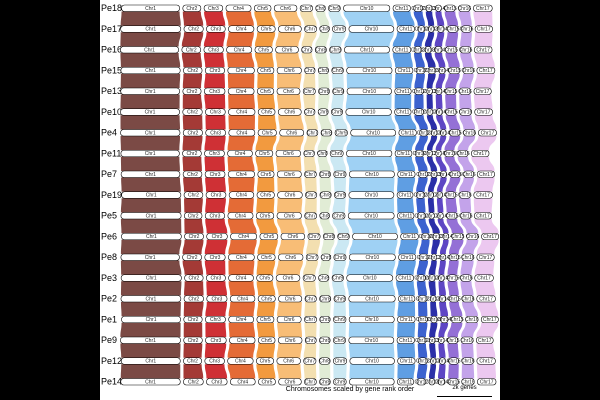  I want to click on ribbon-Pe3-chr8, so click(324, 288).